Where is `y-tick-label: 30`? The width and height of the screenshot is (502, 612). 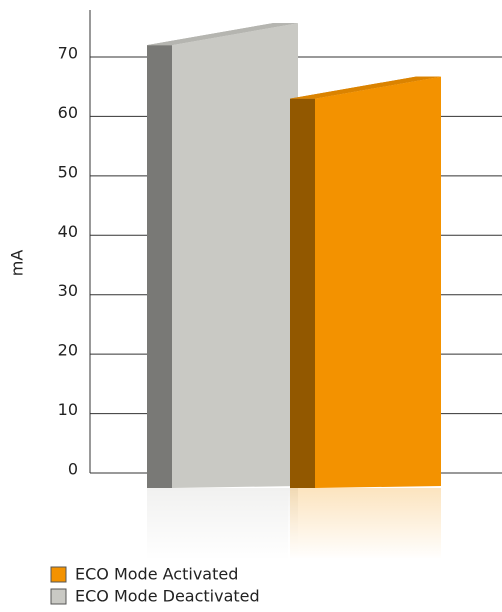 y-tick-label: 30 is located at coordinates (68, 290).